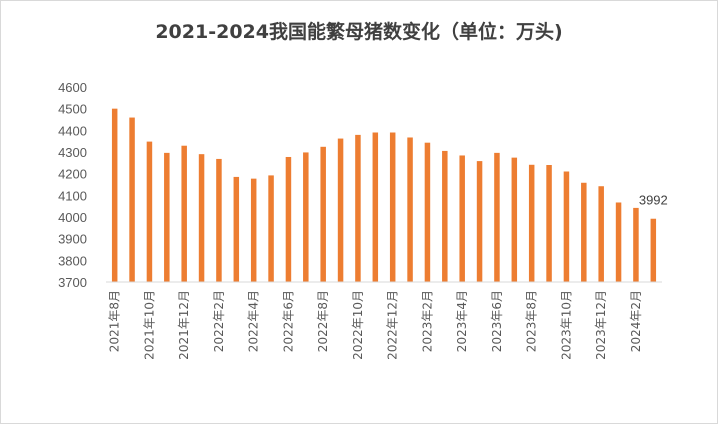 The width and height of the screenshot is (718, 424). I want to click on x-tick-label: 2022年2月, so click(219, 321).